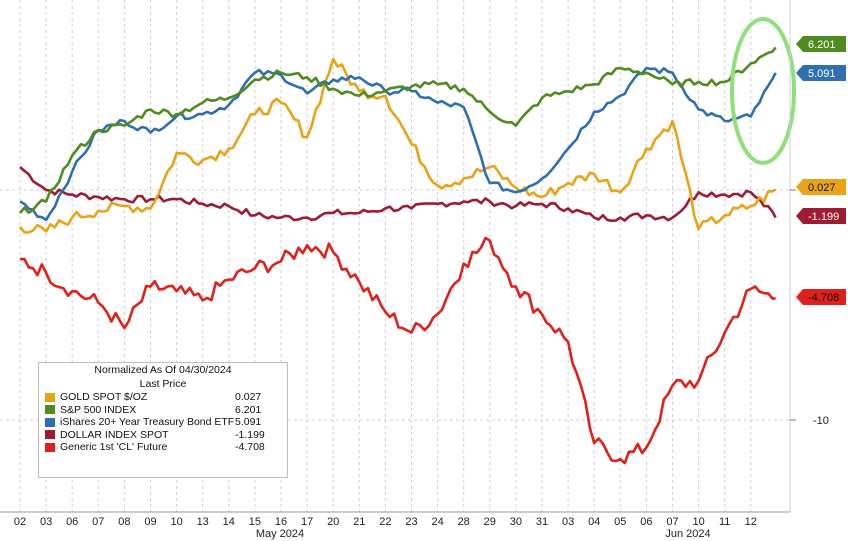  I want to click on x-tick-label: 28, so click(464, 522).